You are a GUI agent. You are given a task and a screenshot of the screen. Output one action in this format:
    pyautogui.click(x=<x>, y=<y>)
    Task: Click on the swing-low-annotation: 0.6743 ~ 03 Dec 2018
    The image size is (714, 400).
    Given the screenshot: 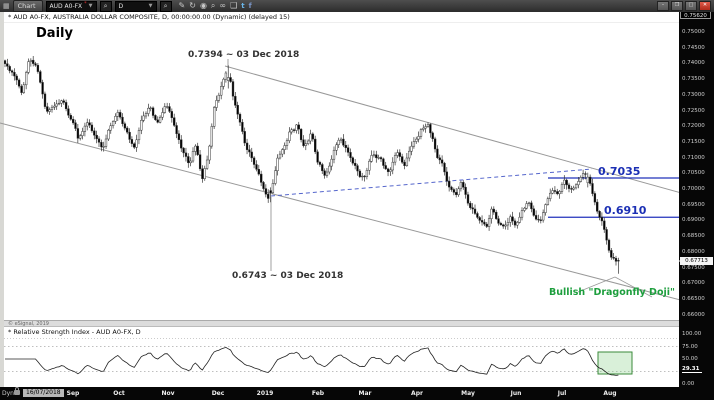 What is the action you would take?
    pyautogui.click(x=288, y=276)
    